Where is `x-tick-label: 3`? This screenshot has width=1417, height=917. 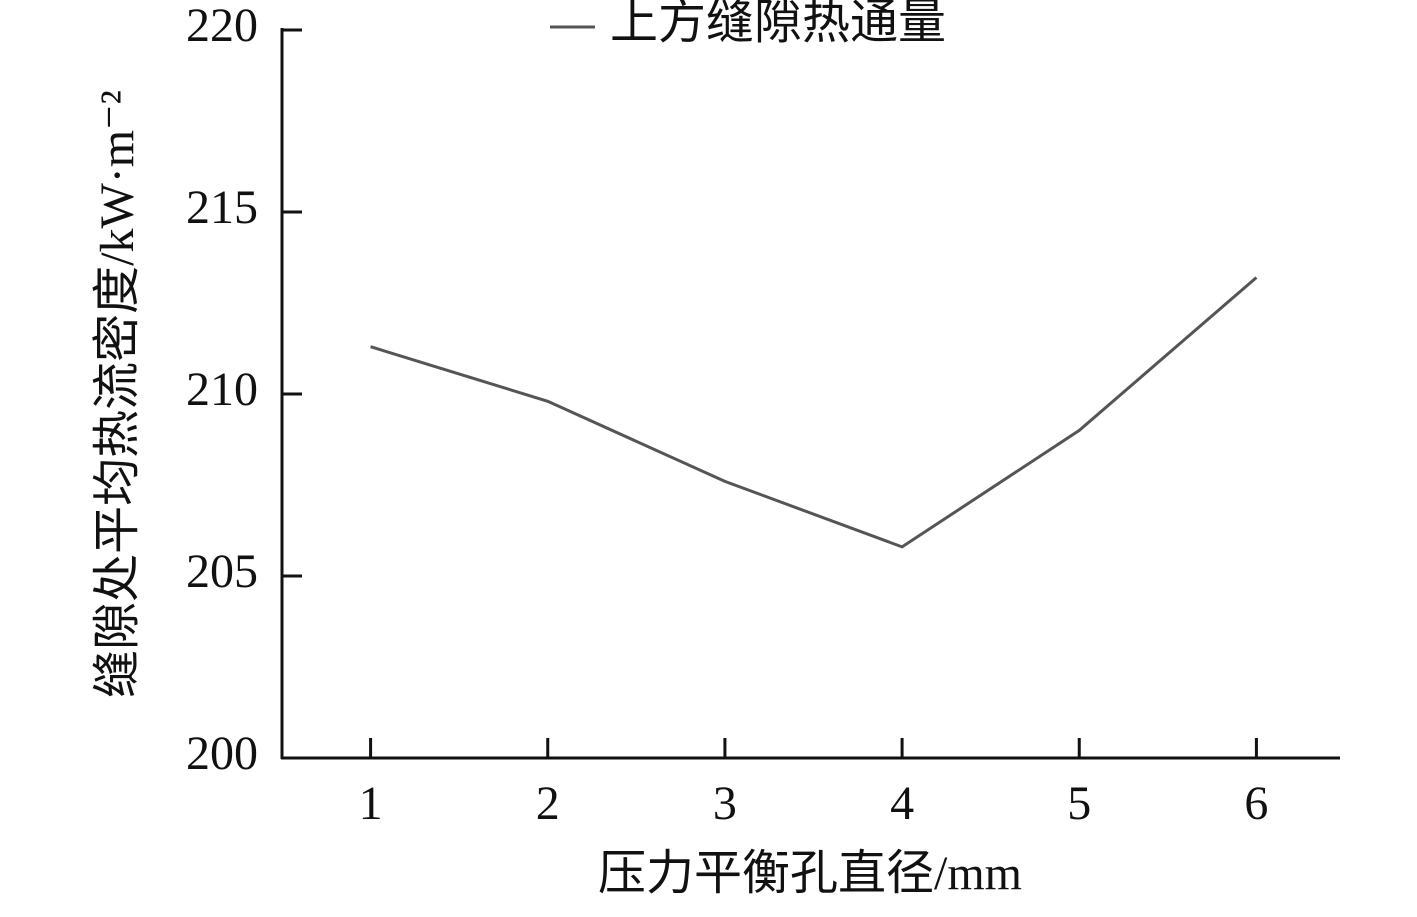
x-tick-label: 3 is located at coordinates (725, 803).